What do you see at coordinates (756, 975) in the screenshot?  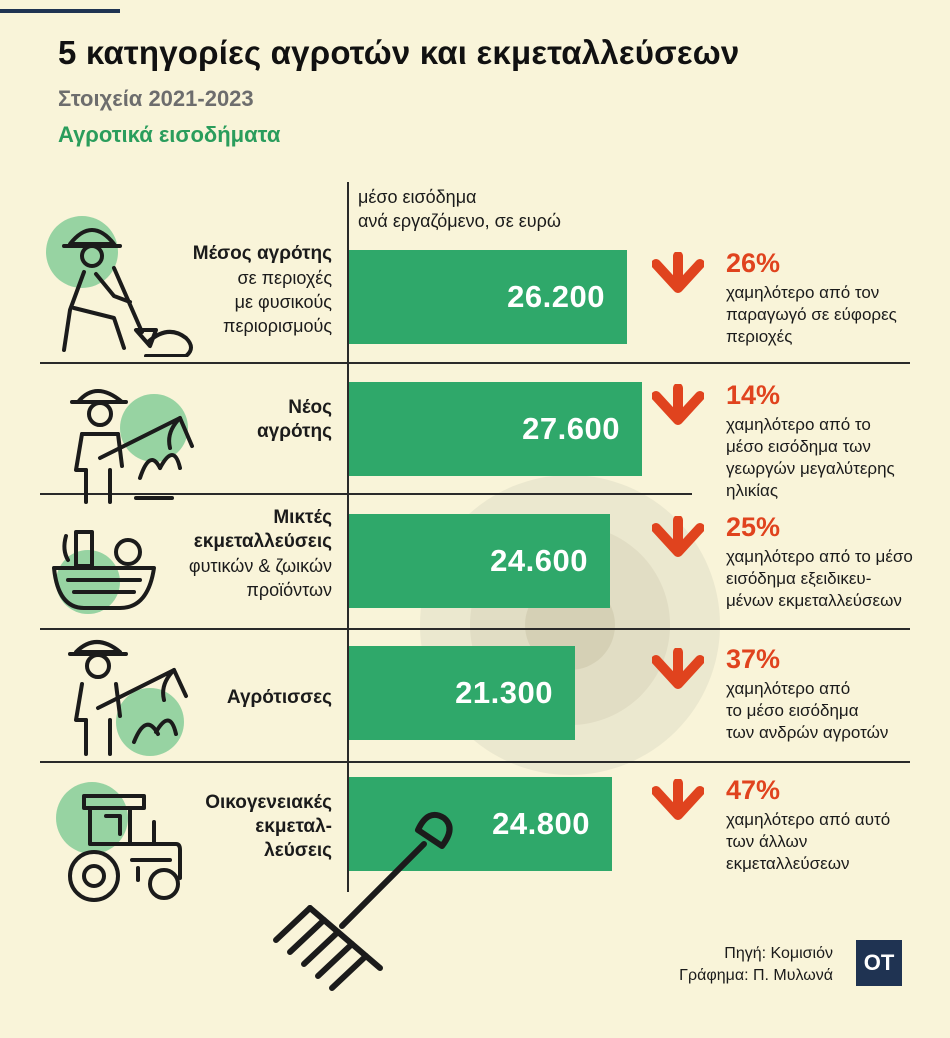 I see `graphic-credit: Γράφημα: Π. Μυλωνά` at bounding box center [756, 975].